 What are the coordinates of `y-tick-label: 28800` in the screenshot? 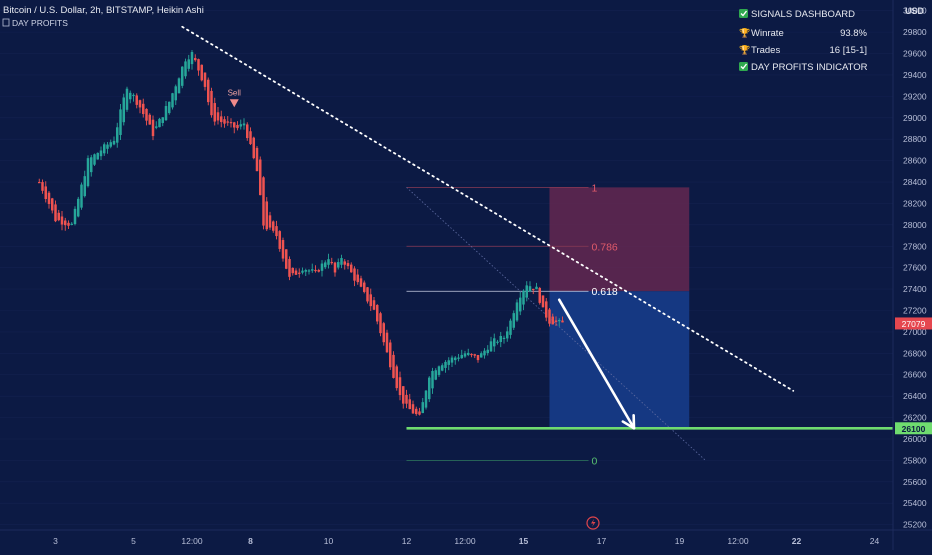 It's located at (915, 139).